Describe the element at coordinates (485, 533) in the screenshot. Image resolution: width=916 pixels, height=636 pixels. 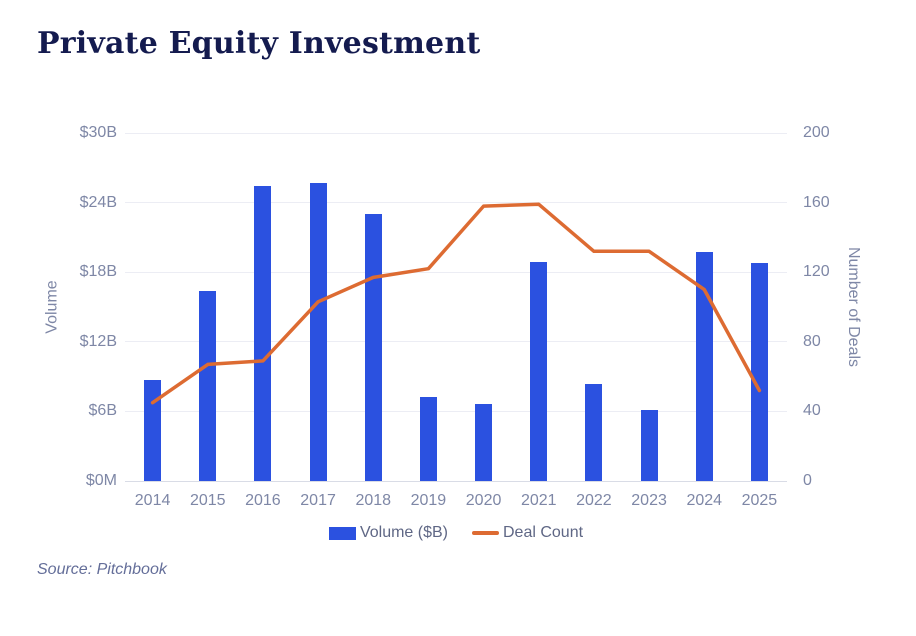
I see `legend-line-swatch-icon` at that location.